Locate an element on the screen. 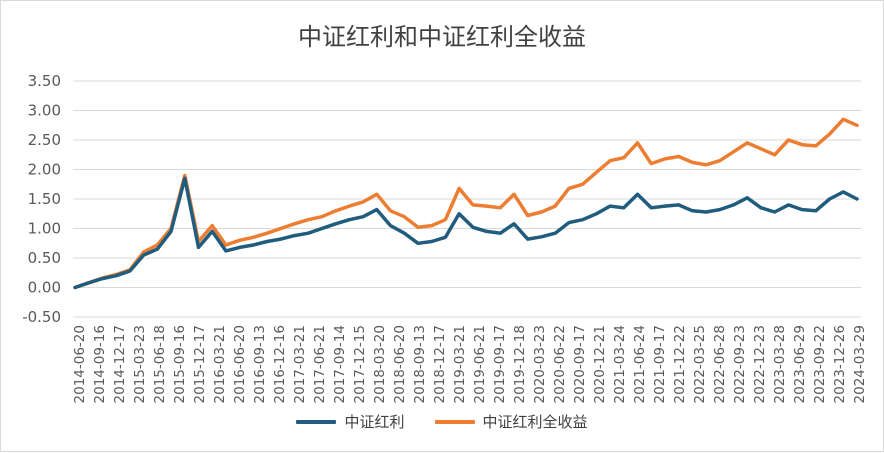 The width and height of the screenshot is (884, 453). x-tick-label: 2022-12-23 is located at coordinates (760, 364).